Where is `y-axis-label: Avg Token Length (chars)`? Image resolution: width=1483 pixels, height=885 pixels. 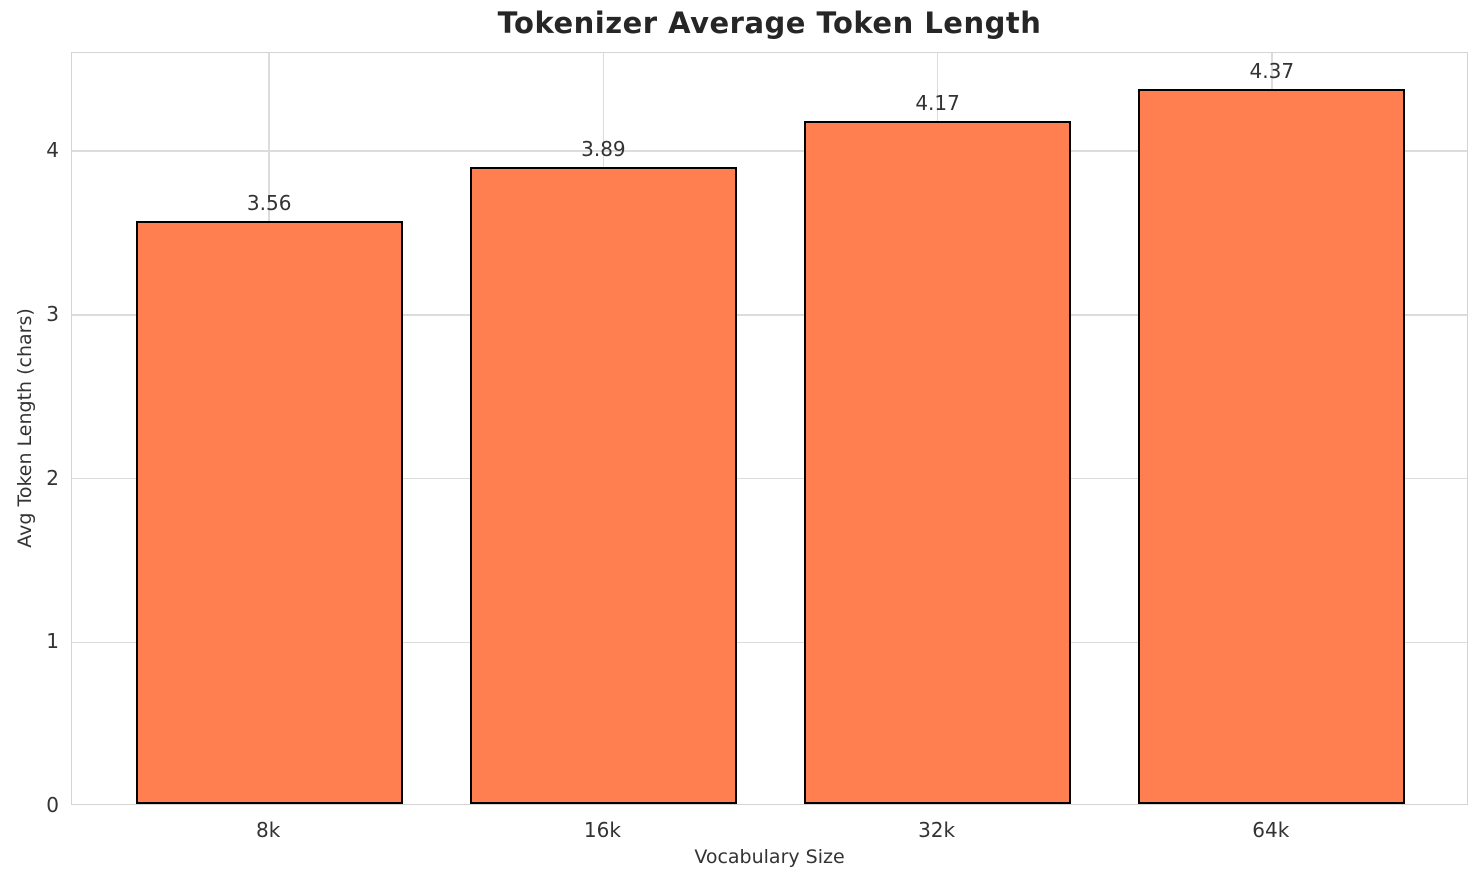 y-axis-label: Avg Token Length (chars) is located at coordinates (25, 428).